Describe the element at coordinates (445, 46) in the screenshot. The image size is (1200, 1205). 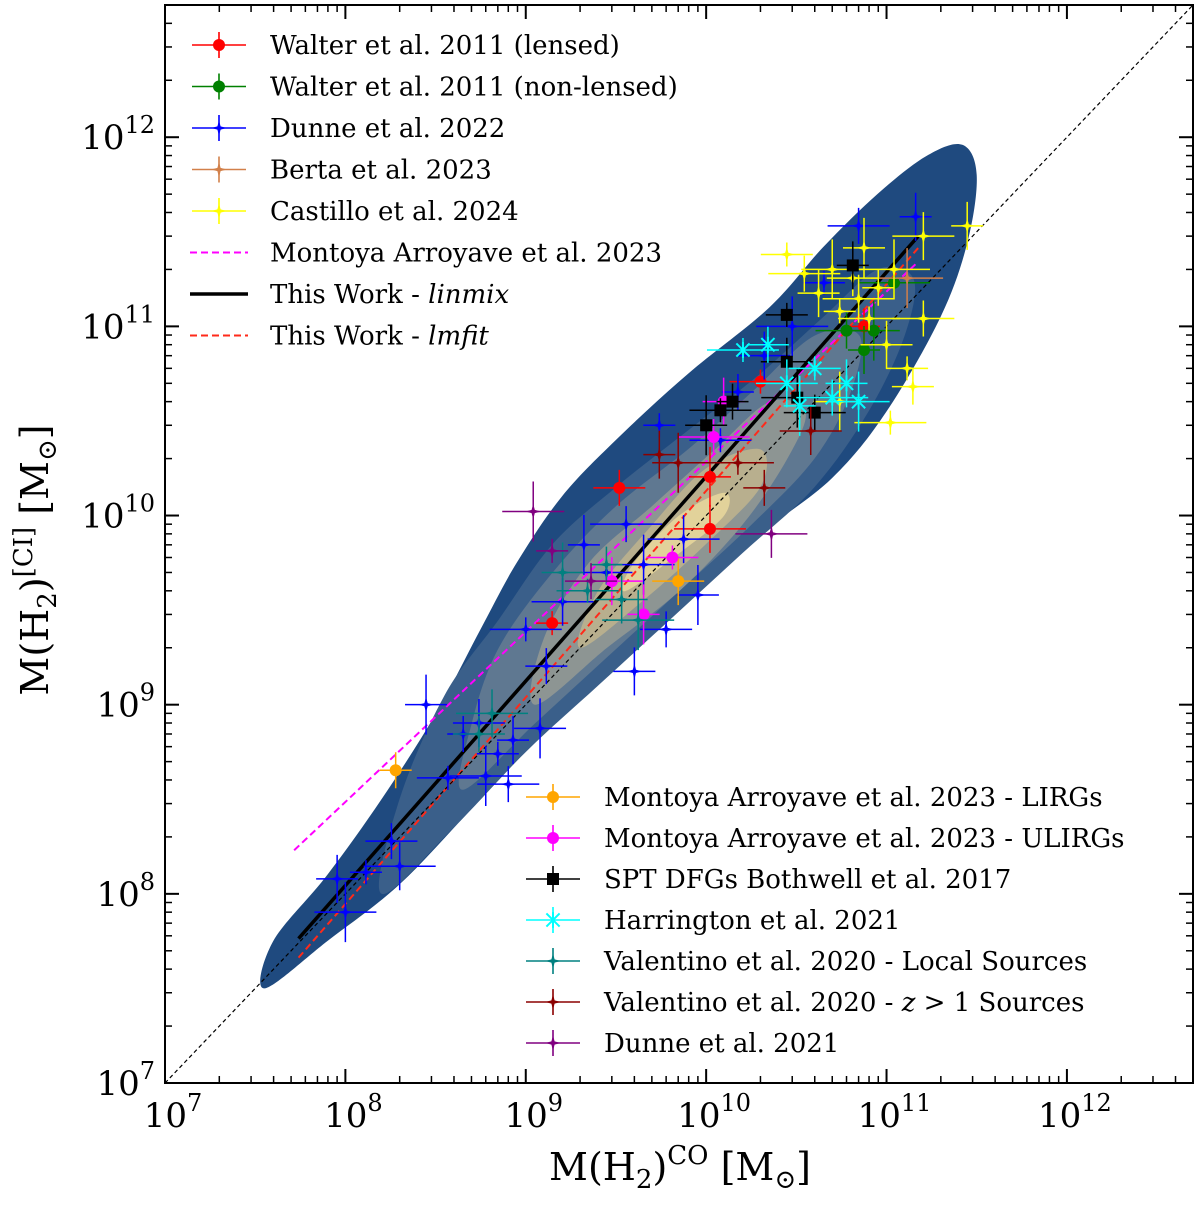
I see `legend-label: Walter et al. 2011 (lensed)` at that location.